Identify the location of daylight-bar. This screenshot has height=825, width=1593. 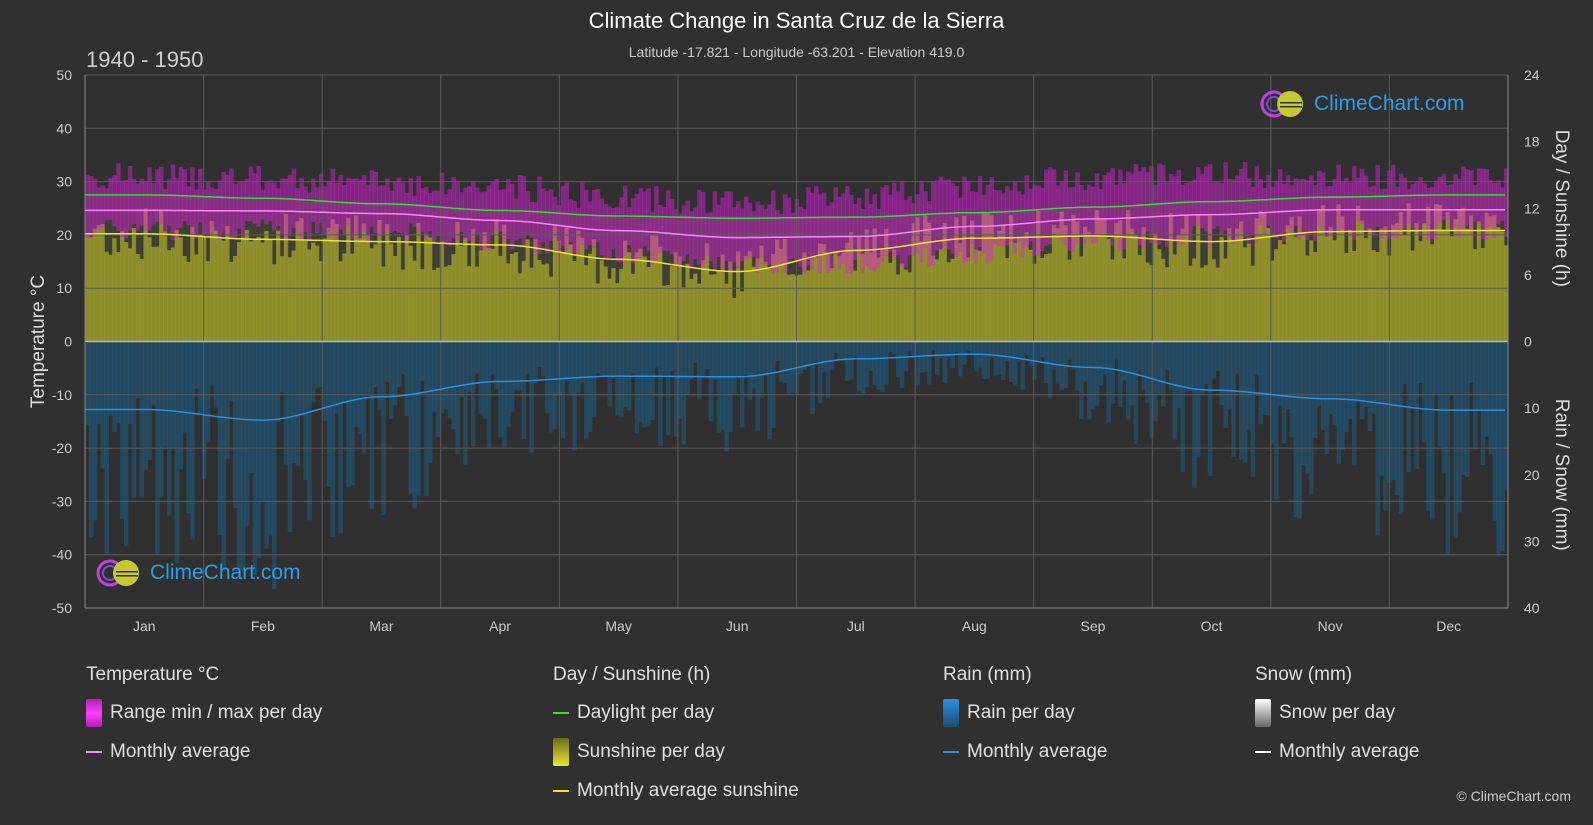
(617, 279).